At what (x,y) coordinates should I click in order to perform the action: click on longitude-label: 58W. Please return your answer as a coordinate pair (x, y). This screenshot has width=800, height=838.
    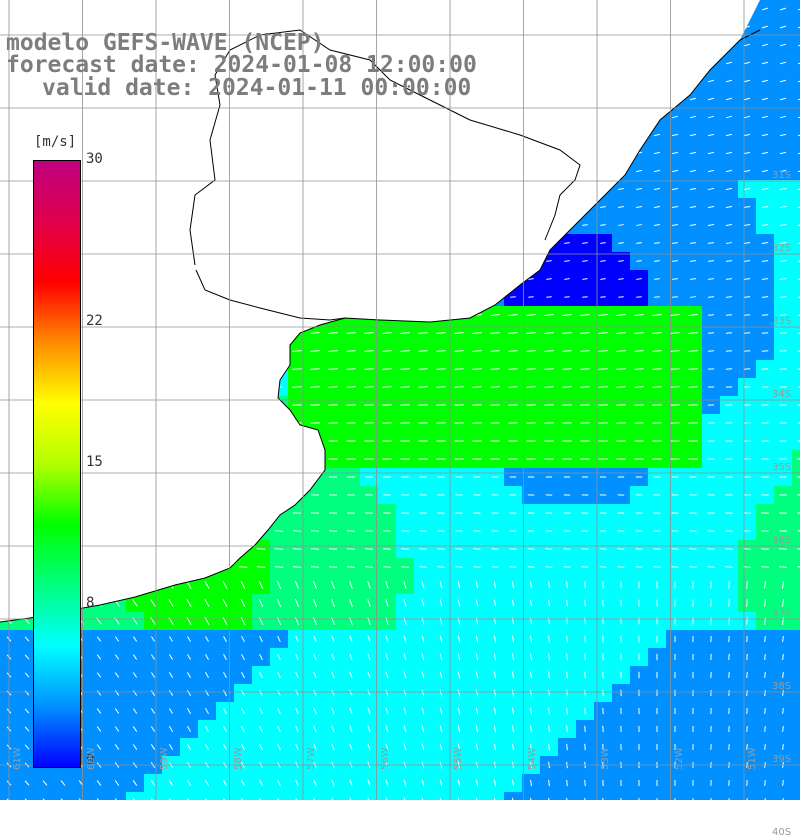
    Looking at the image, I should click on (238, 758).